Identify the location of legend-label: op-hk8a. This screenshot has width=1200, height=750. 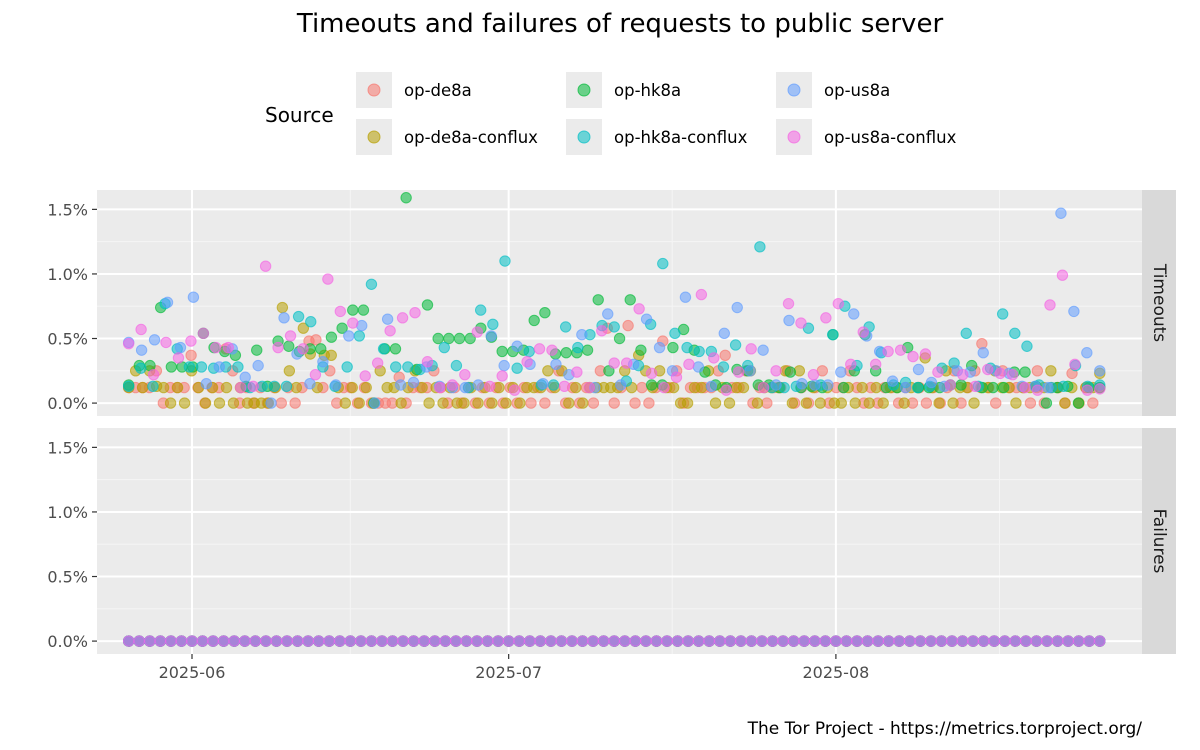
(647, 90).